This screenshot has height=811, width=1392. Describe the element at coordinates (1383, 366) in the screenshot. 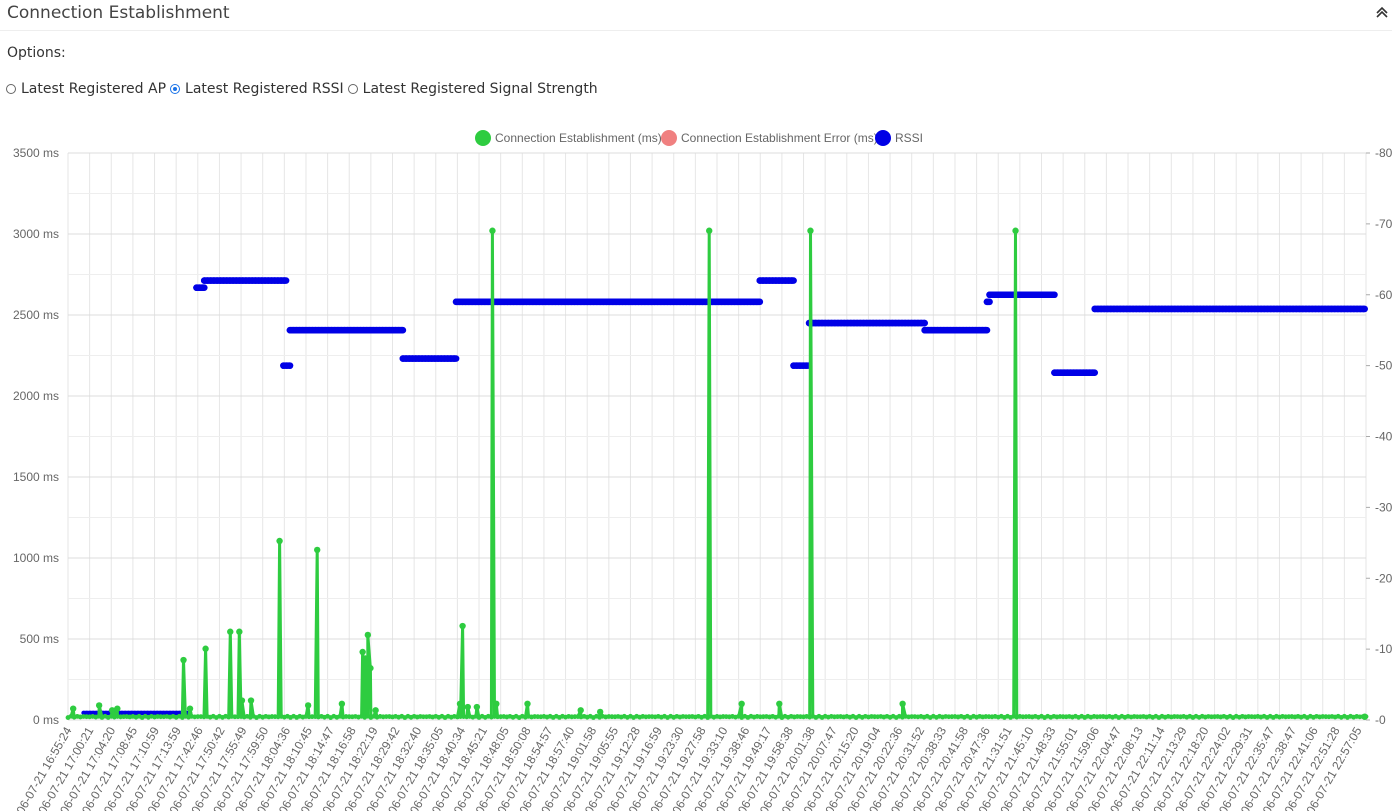

I see `y-right-tick-label: -50` at that location.